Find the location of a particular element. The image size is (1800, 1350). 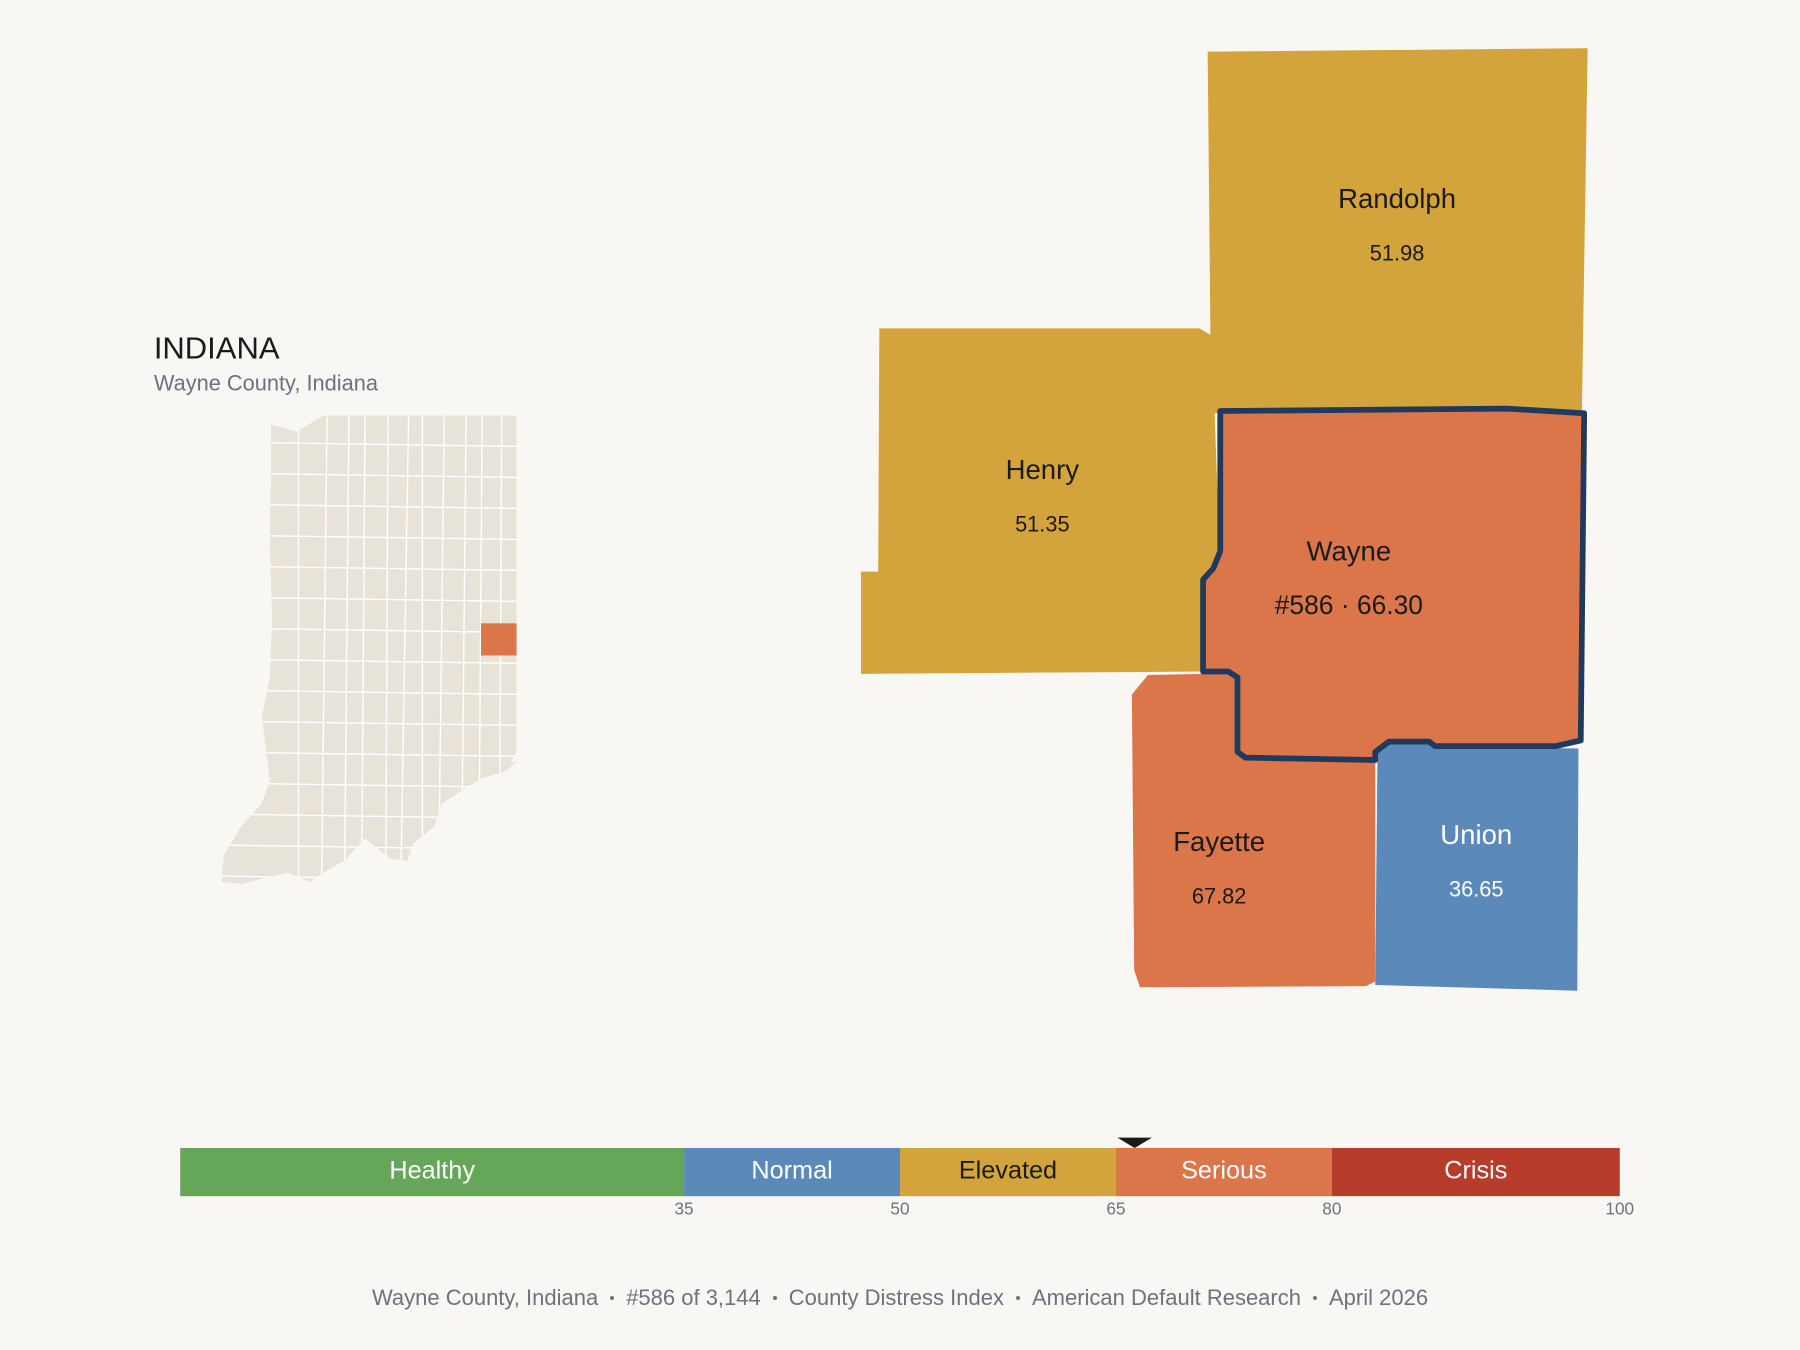

footer-item: Wayne County, Indiana is located at coordinates (485, 1297).